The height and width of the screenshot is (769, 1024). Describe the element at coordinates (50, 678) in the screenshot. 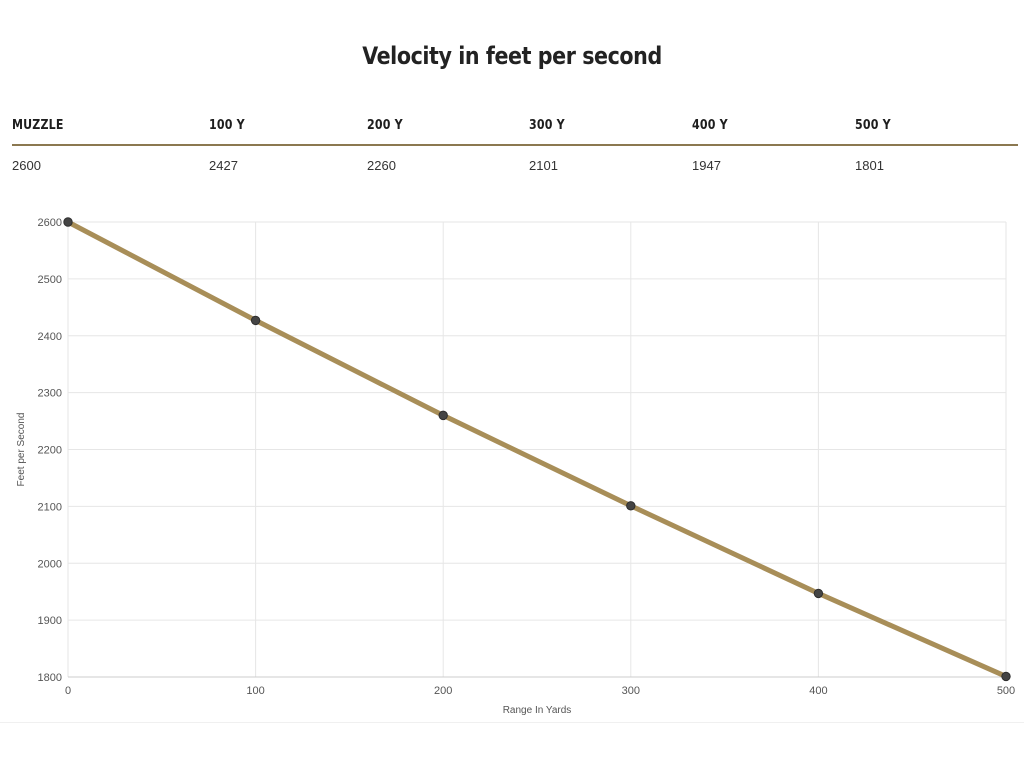

I see `y-tick-label: 1800` at that location.